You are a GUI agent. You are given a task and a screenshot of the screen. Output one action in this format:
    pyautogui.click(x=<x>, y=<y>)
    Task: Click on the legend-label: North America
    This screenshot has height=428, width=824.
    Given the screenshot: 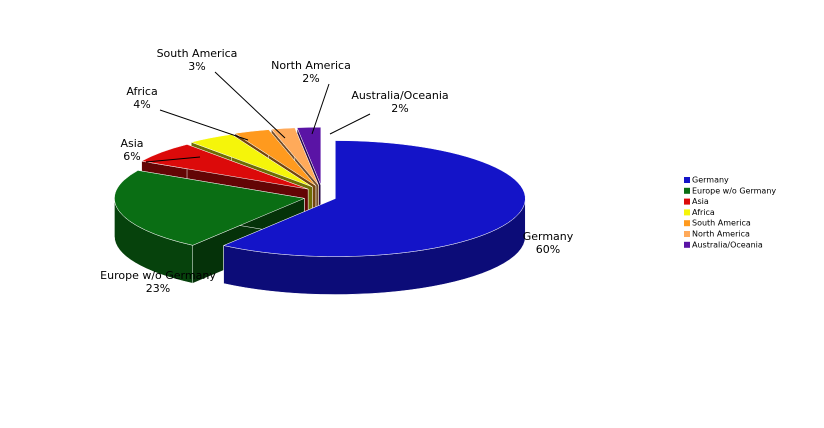 What is the action you would take?
    pyautogui.click(x=721, y=234)
    